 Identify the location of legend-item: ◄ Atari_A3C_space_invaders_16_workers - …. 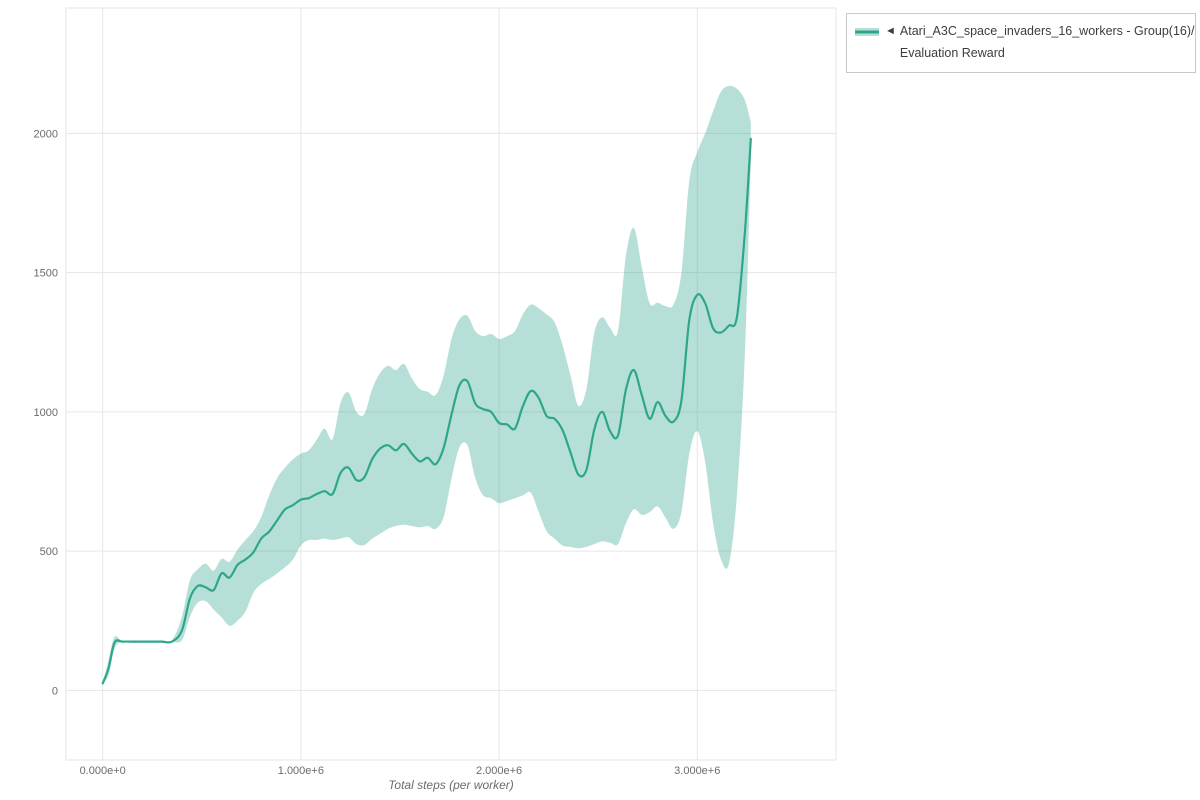
(1024, 42).